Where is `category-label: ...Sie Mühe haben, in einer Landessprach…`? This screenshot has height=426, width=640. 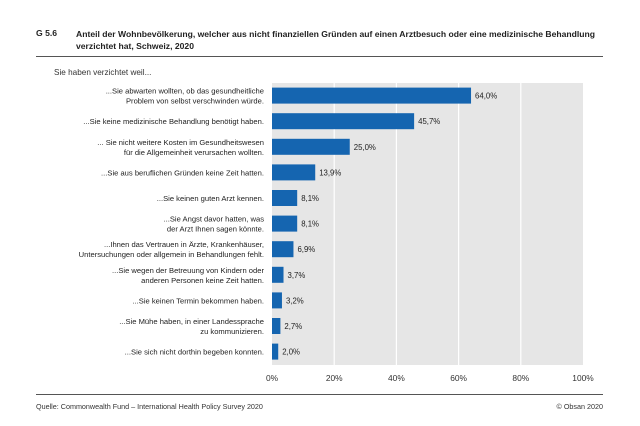
category-label: ...Sie Mühe haben, in einer Landessprach… is located at coordinates (191, 326).